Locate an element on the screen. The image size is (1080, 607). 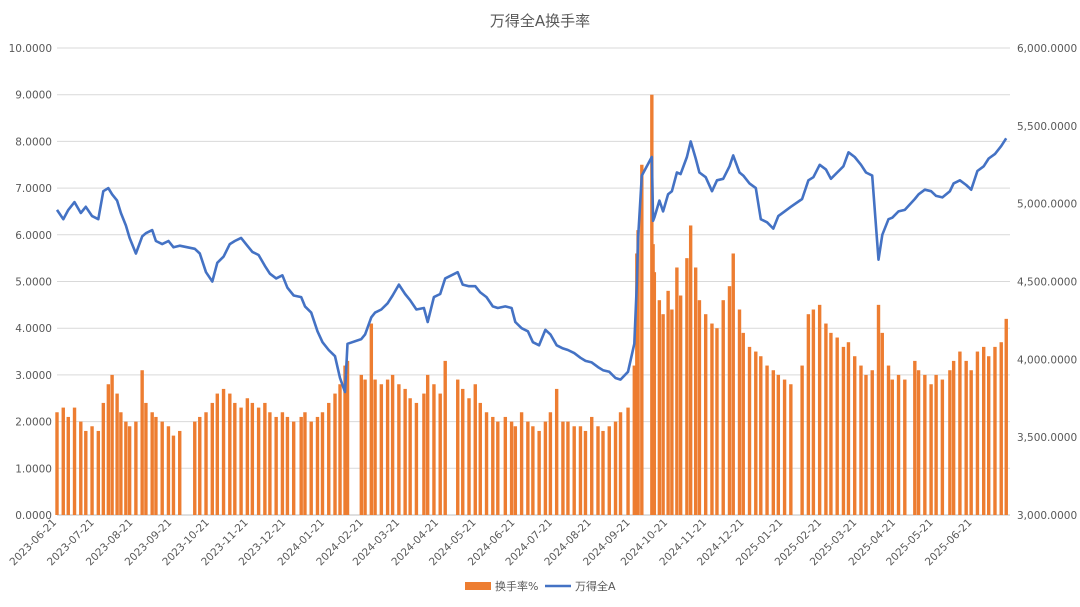
left-tick-label: 9.0000 is located at coordinates (33, 96).